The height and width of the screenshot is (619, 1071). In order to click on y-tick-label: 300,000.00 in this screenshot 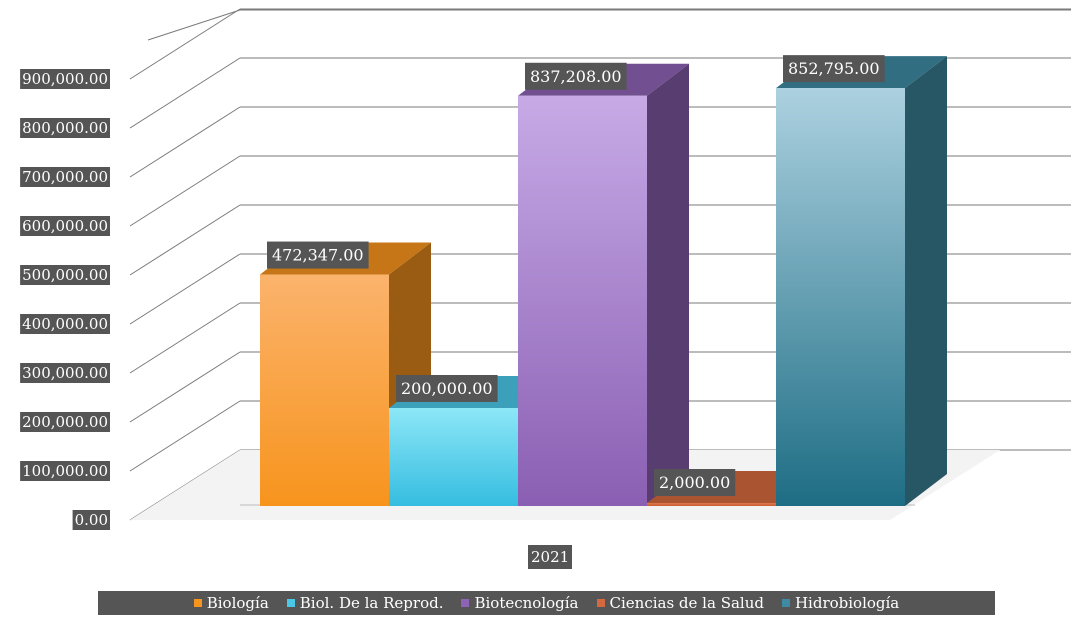, I will do `click(65, 373)`.